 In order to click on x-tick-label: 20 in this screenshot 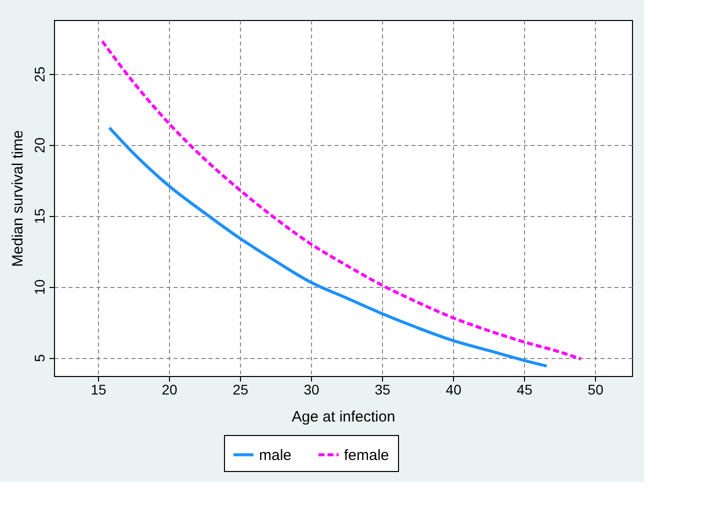, I will do `click(170, 390)`.